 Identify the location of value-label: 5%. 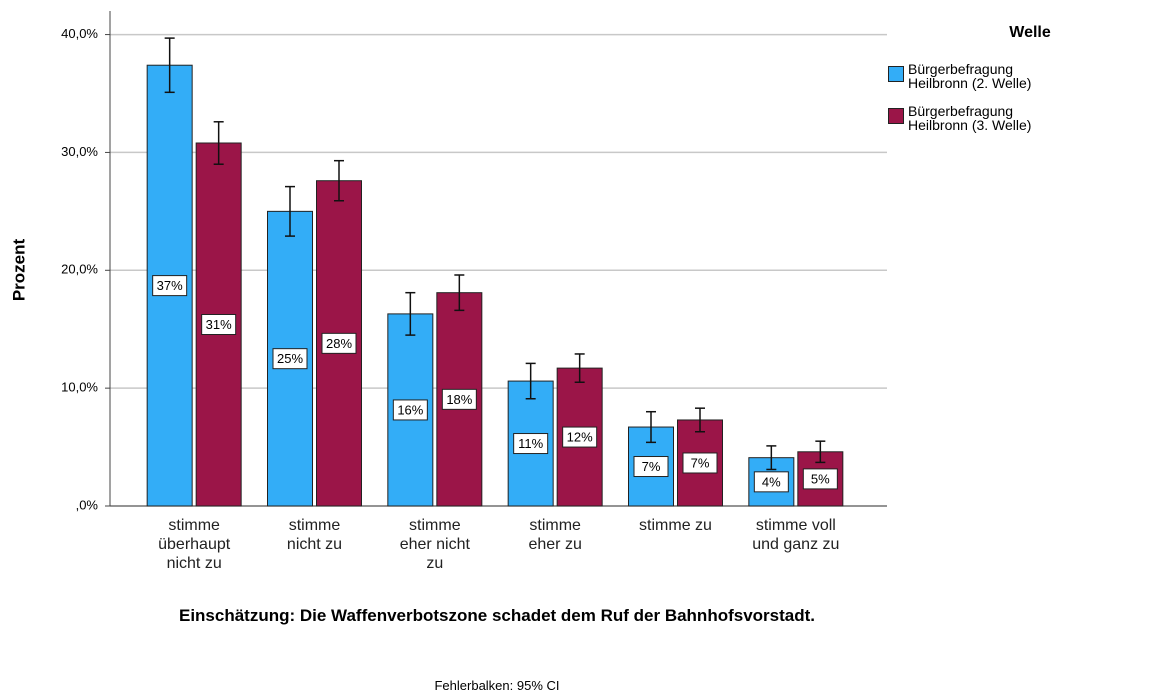
(820, 478).